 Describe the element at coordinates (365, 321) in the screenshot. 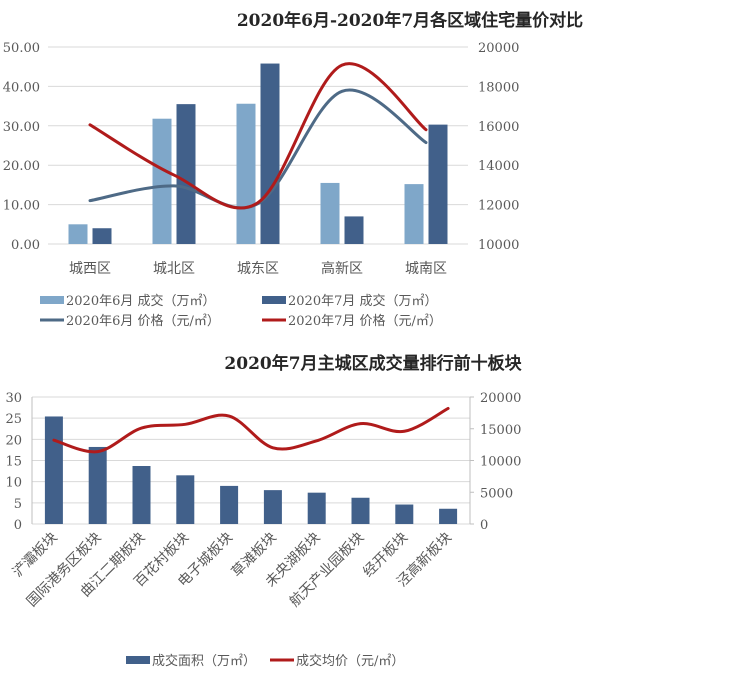

I see `legend-label: 2020年7月 价格（元/㎡）` at that location.